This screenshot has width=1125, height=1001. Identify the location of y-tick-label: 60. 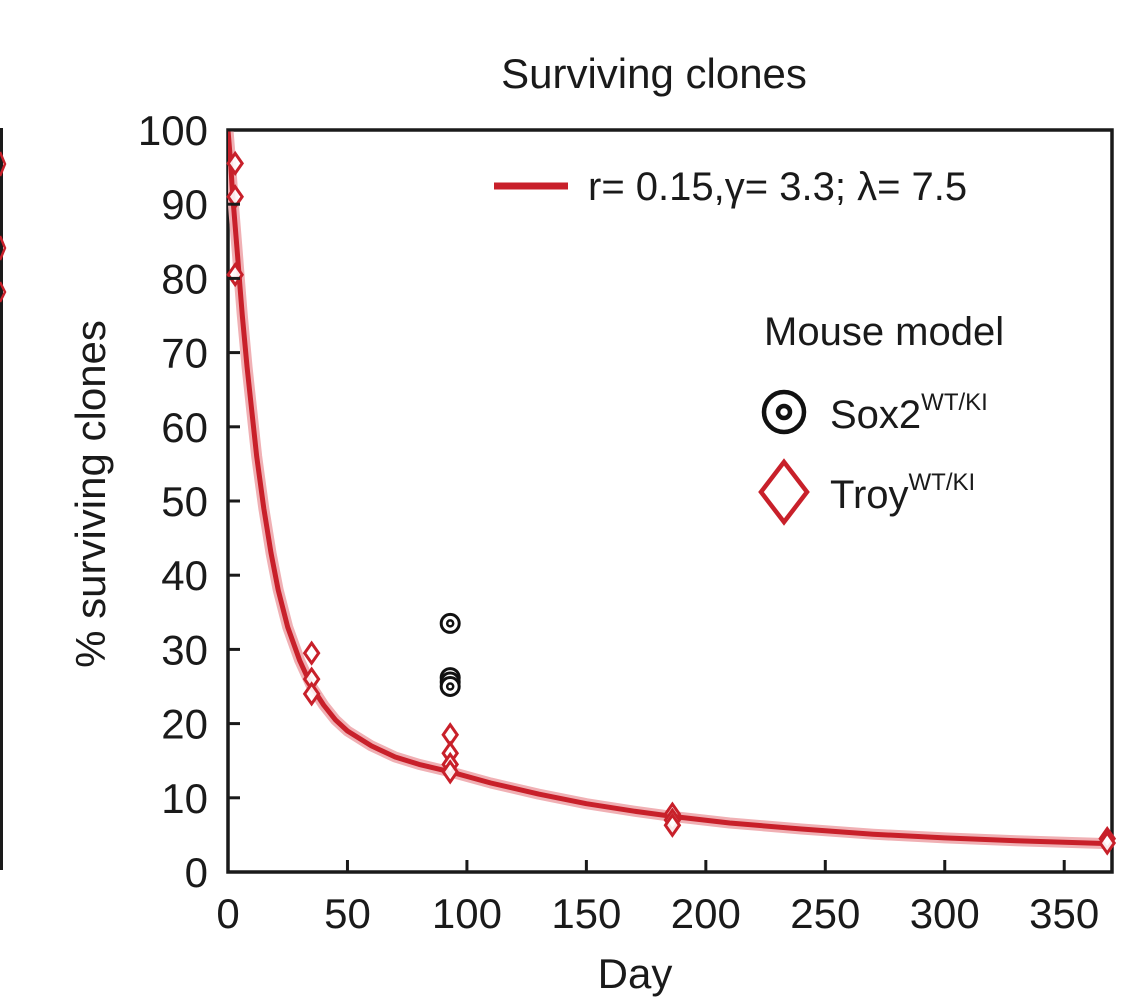
(184, 427).